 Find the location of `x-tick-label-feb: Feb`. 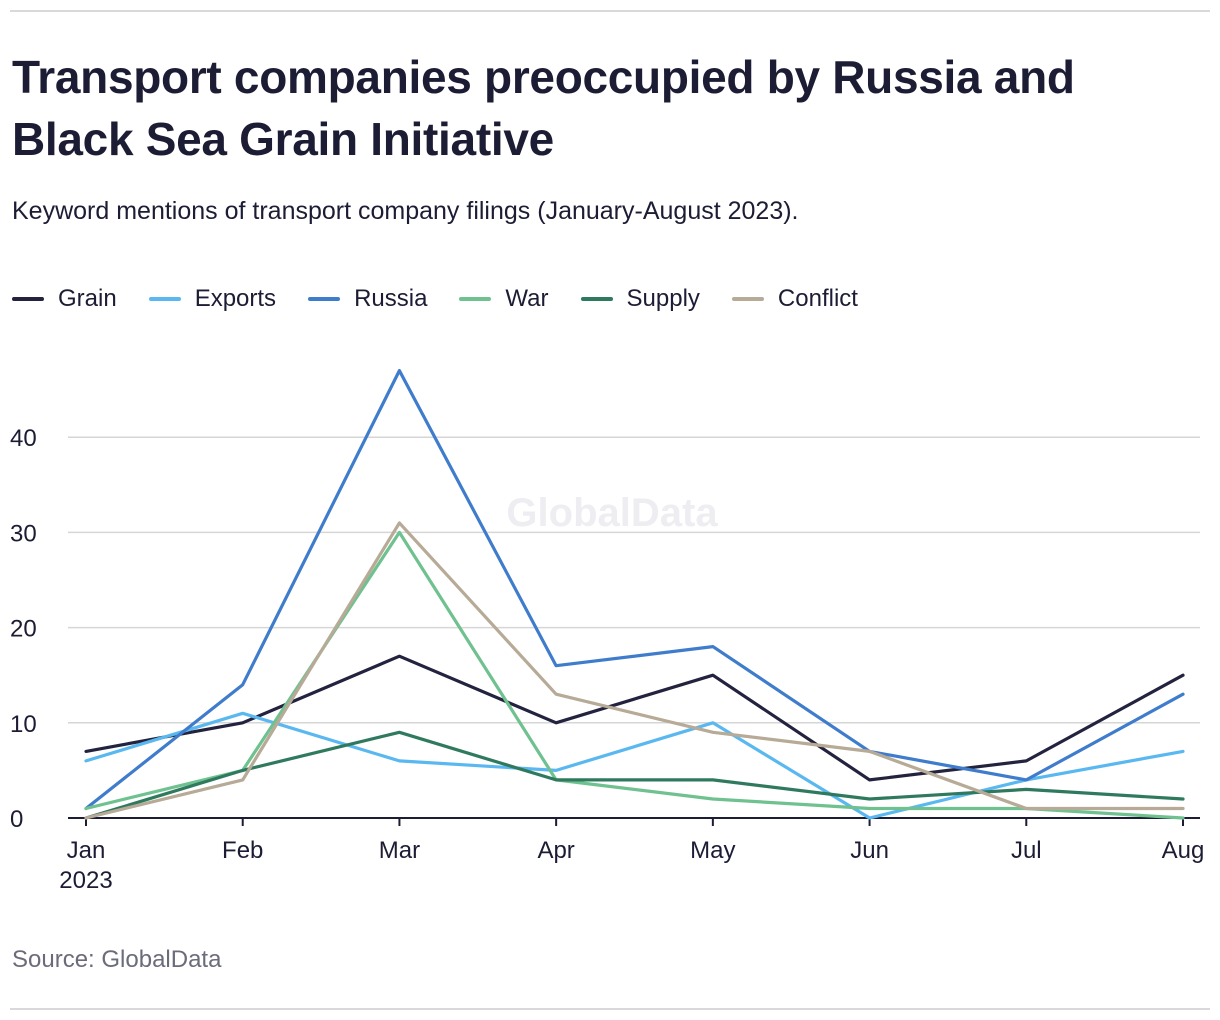

x-tick-label-feb: Feb is located at coordinates (242, 850).